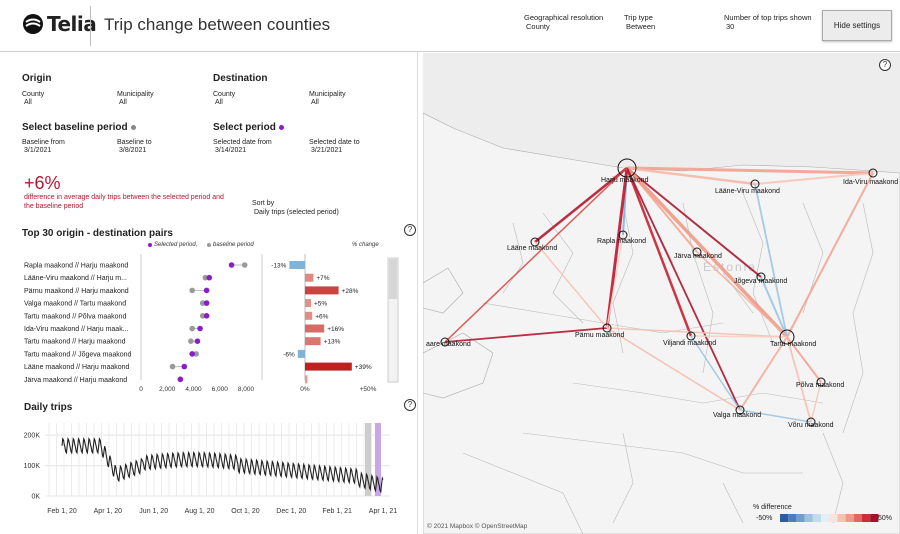 This screenshot has width=900, height=534. I want to click on x-tick-label: Feb 1, 20, so click(62, 511).